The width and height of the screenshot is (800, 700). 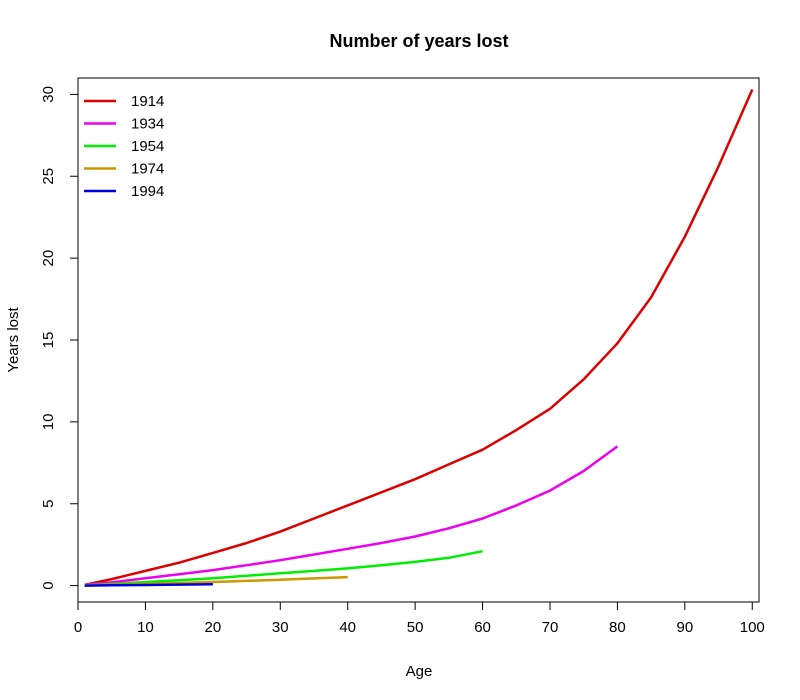 I want to click on x-tick-label: 80, so click(x=617, y=627).